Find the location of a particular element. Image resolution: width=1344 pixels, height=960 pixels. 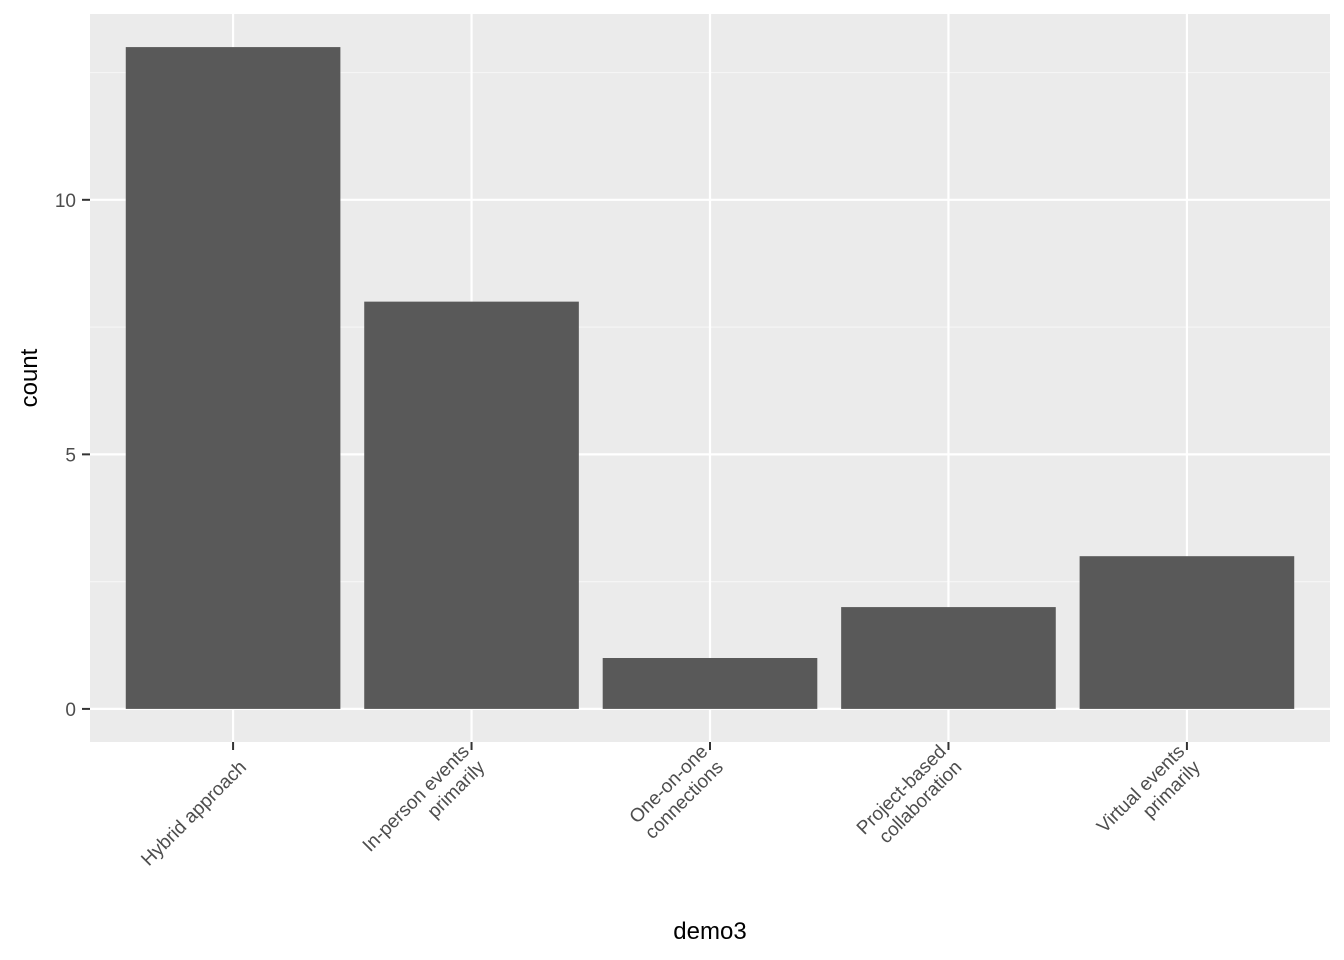

x-tick-label: One-on-oneconnections is located at coordinates (677, 792).